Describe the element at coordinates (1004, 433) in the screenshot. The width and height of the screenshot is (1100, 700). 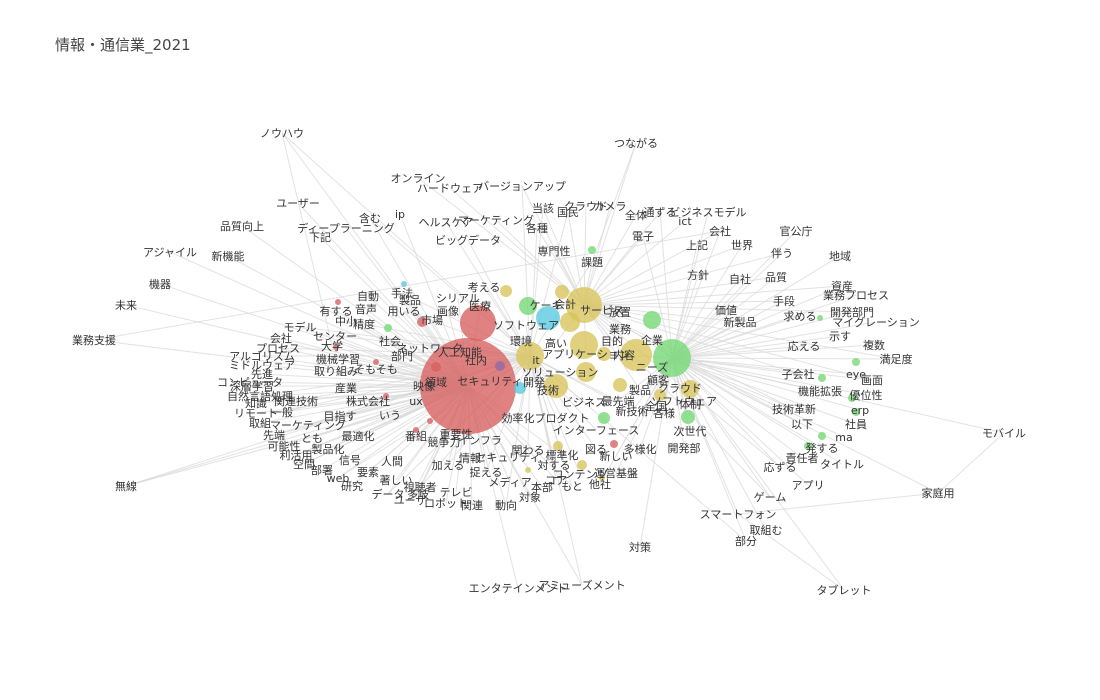
I see `node-label: モバイル` at that location.